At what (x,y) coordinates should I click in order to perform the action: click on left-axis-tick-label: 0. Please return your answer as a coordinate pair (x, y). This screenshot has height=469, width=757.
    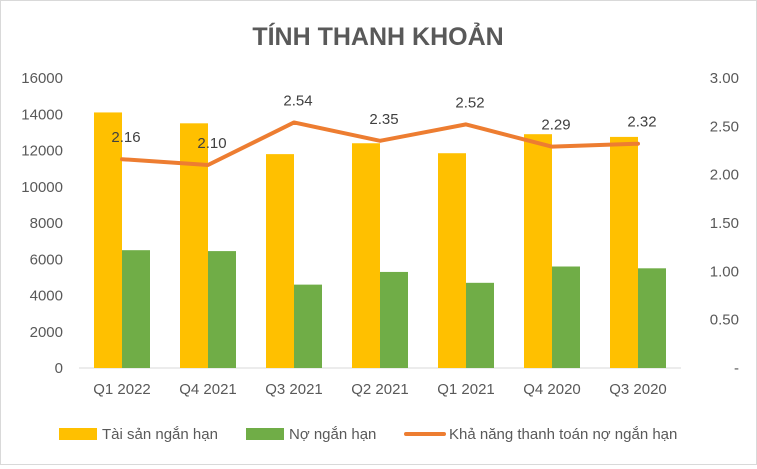
    Looking at the image, I should click on (59, 368).